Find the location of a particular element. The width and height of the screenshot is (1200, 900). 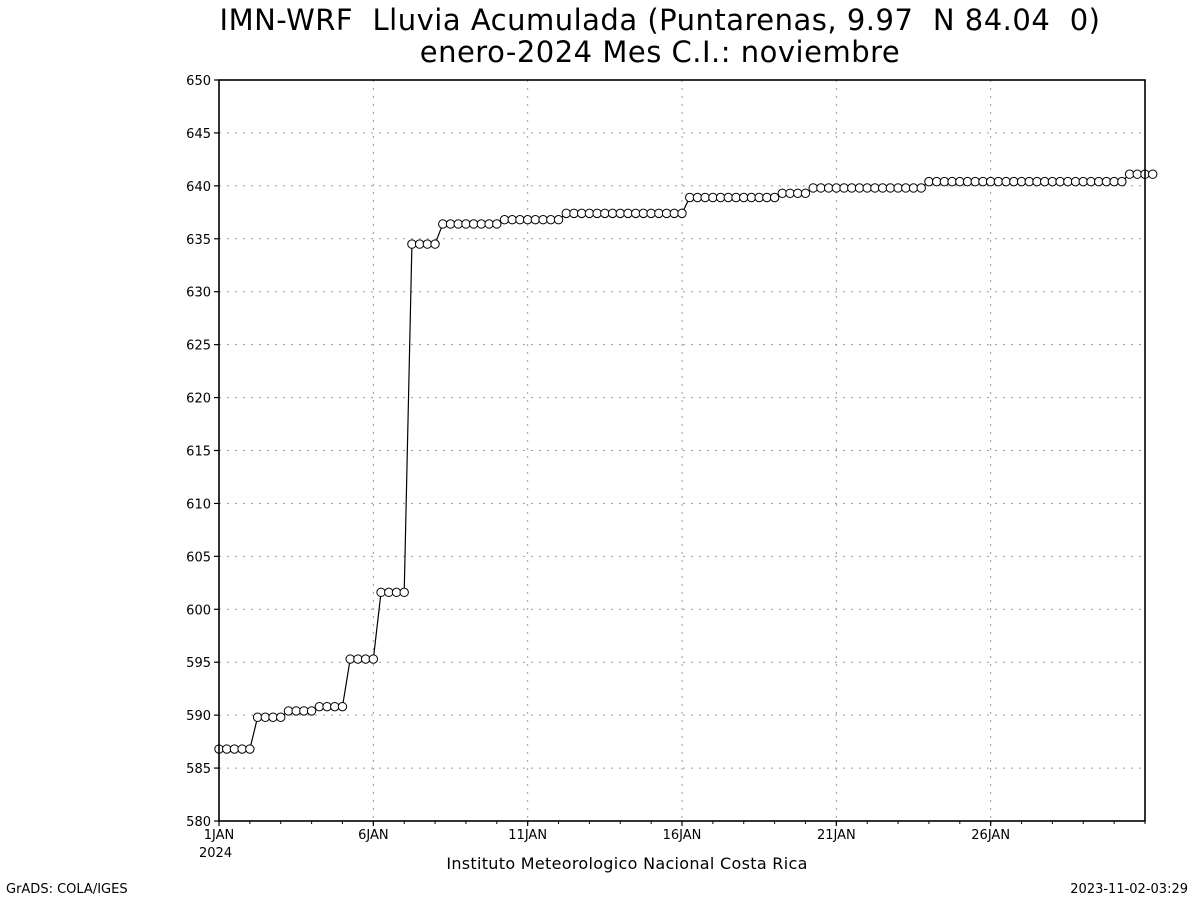

footer-credit: GrADS: COLA/IGES is located at coordinates (67, 889).